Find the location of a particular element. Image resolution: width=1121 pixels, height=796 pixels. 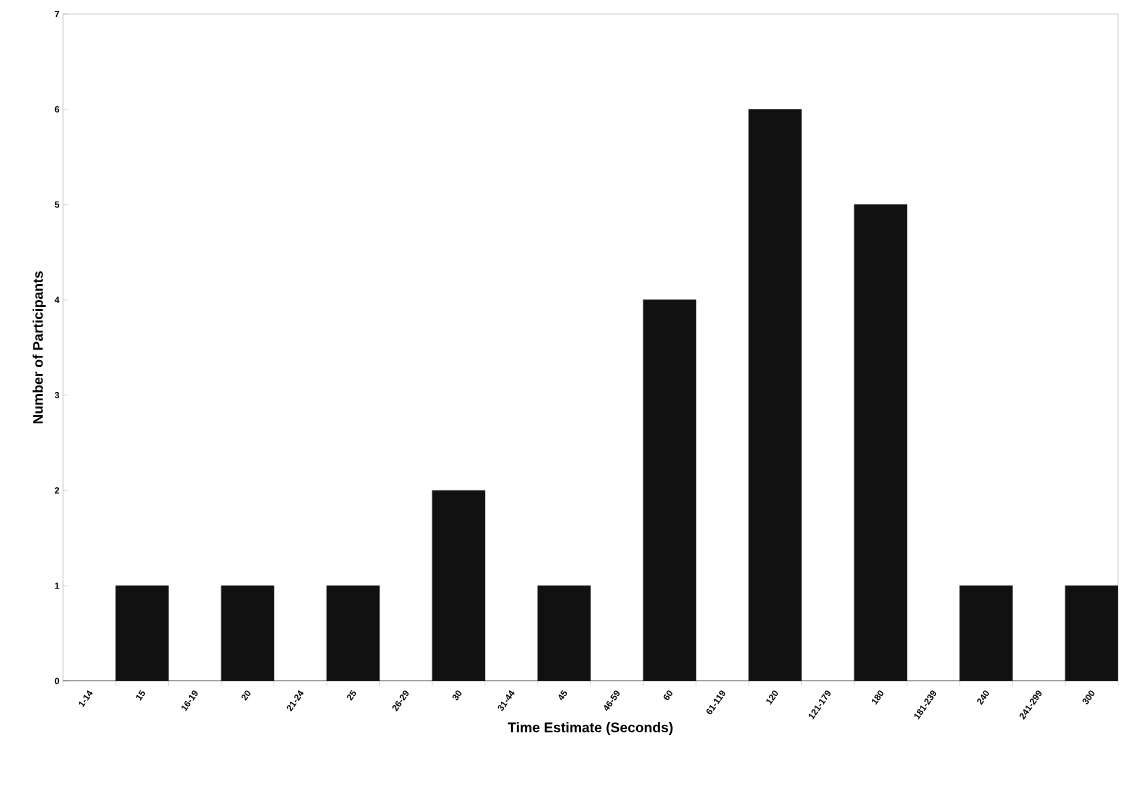

x-tick-label: 30 is located at coordinates (457, 695).